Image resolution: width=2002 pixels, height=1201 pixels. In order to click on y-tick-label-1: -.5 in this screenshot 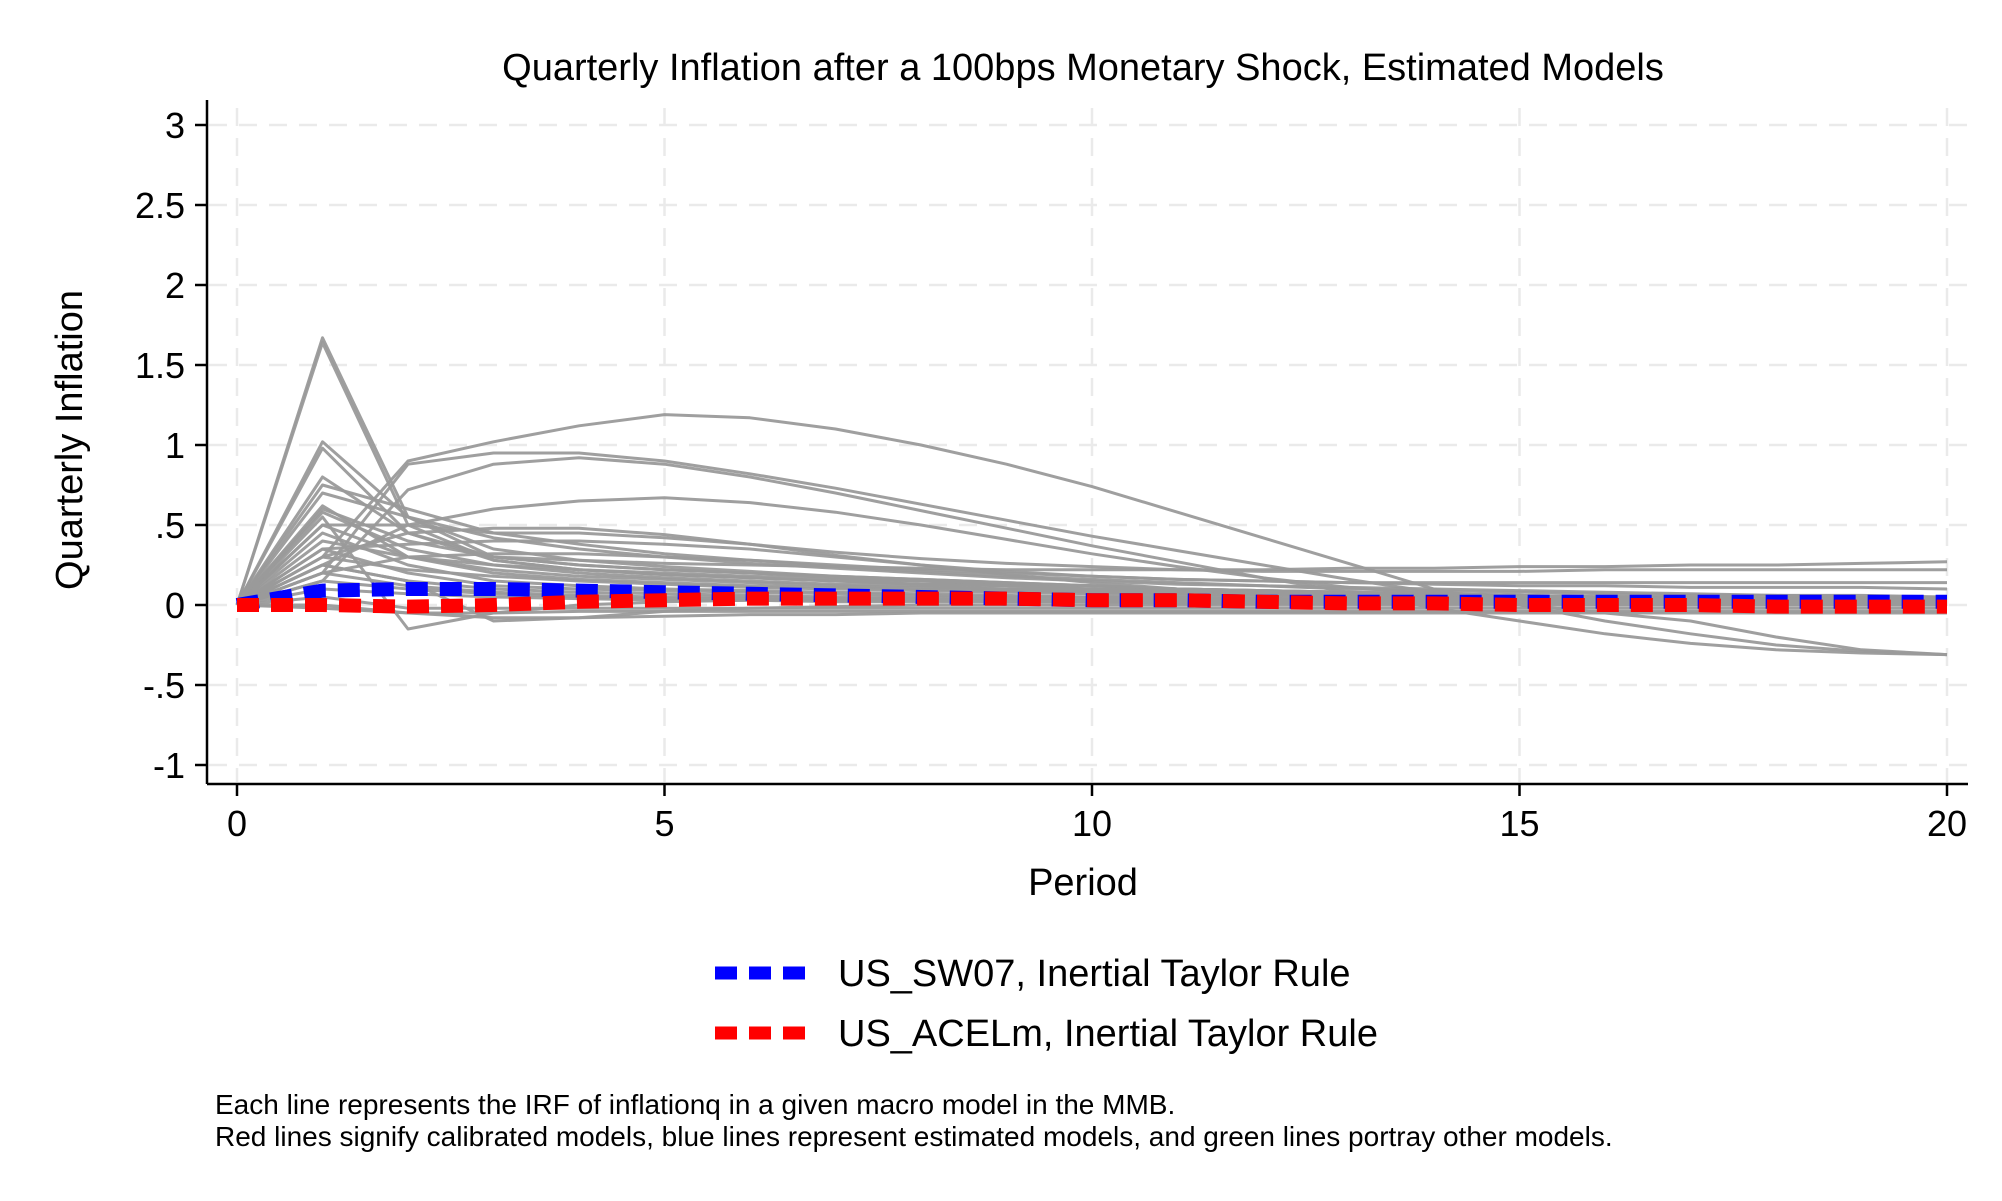, I will do `click(164, 685)`.